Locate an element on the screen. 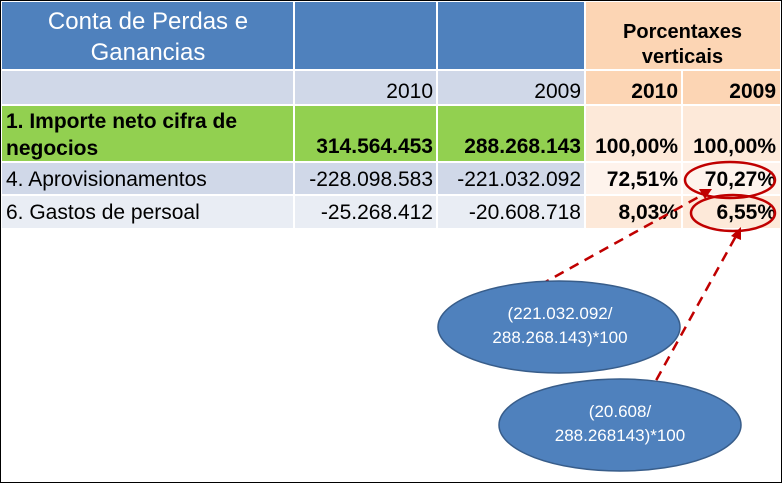  value-gastos-persoal-2010: -25.268.412 is located at coordinates (365, 211).